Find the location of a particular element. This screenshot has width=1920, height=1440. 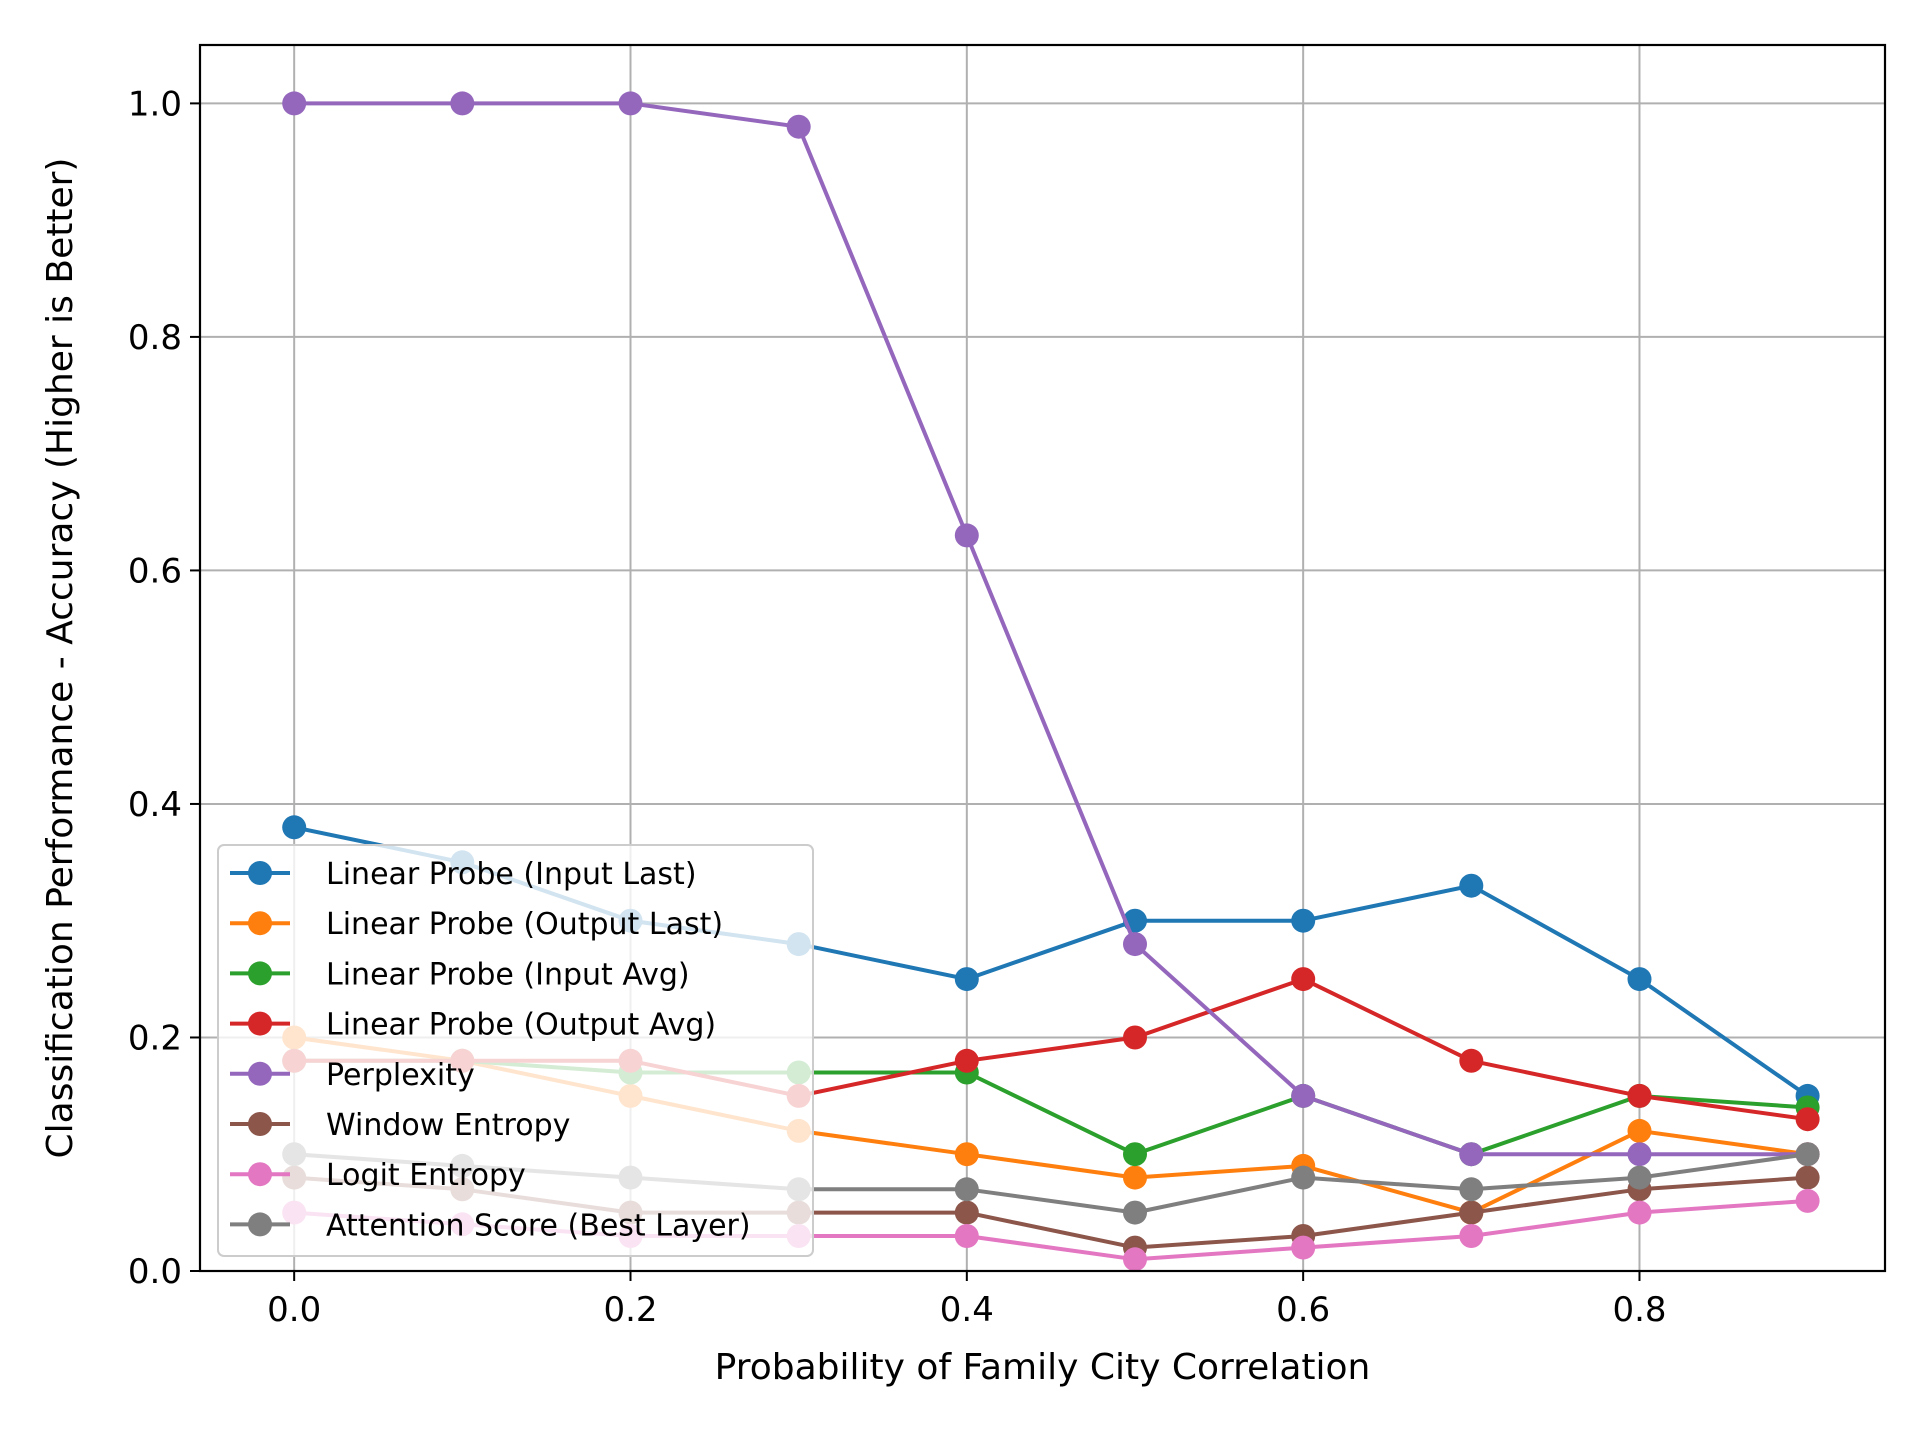

legend-box is located at coordinates (515, 1050).